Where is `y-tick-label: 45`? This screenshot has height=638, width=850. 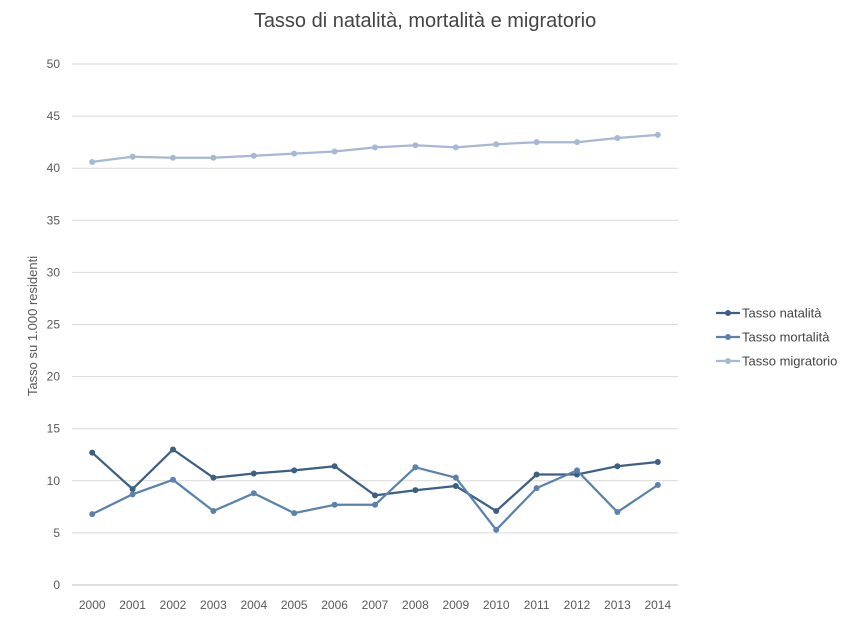 y-tick-label: 45 is located at coordinates (54, 116).